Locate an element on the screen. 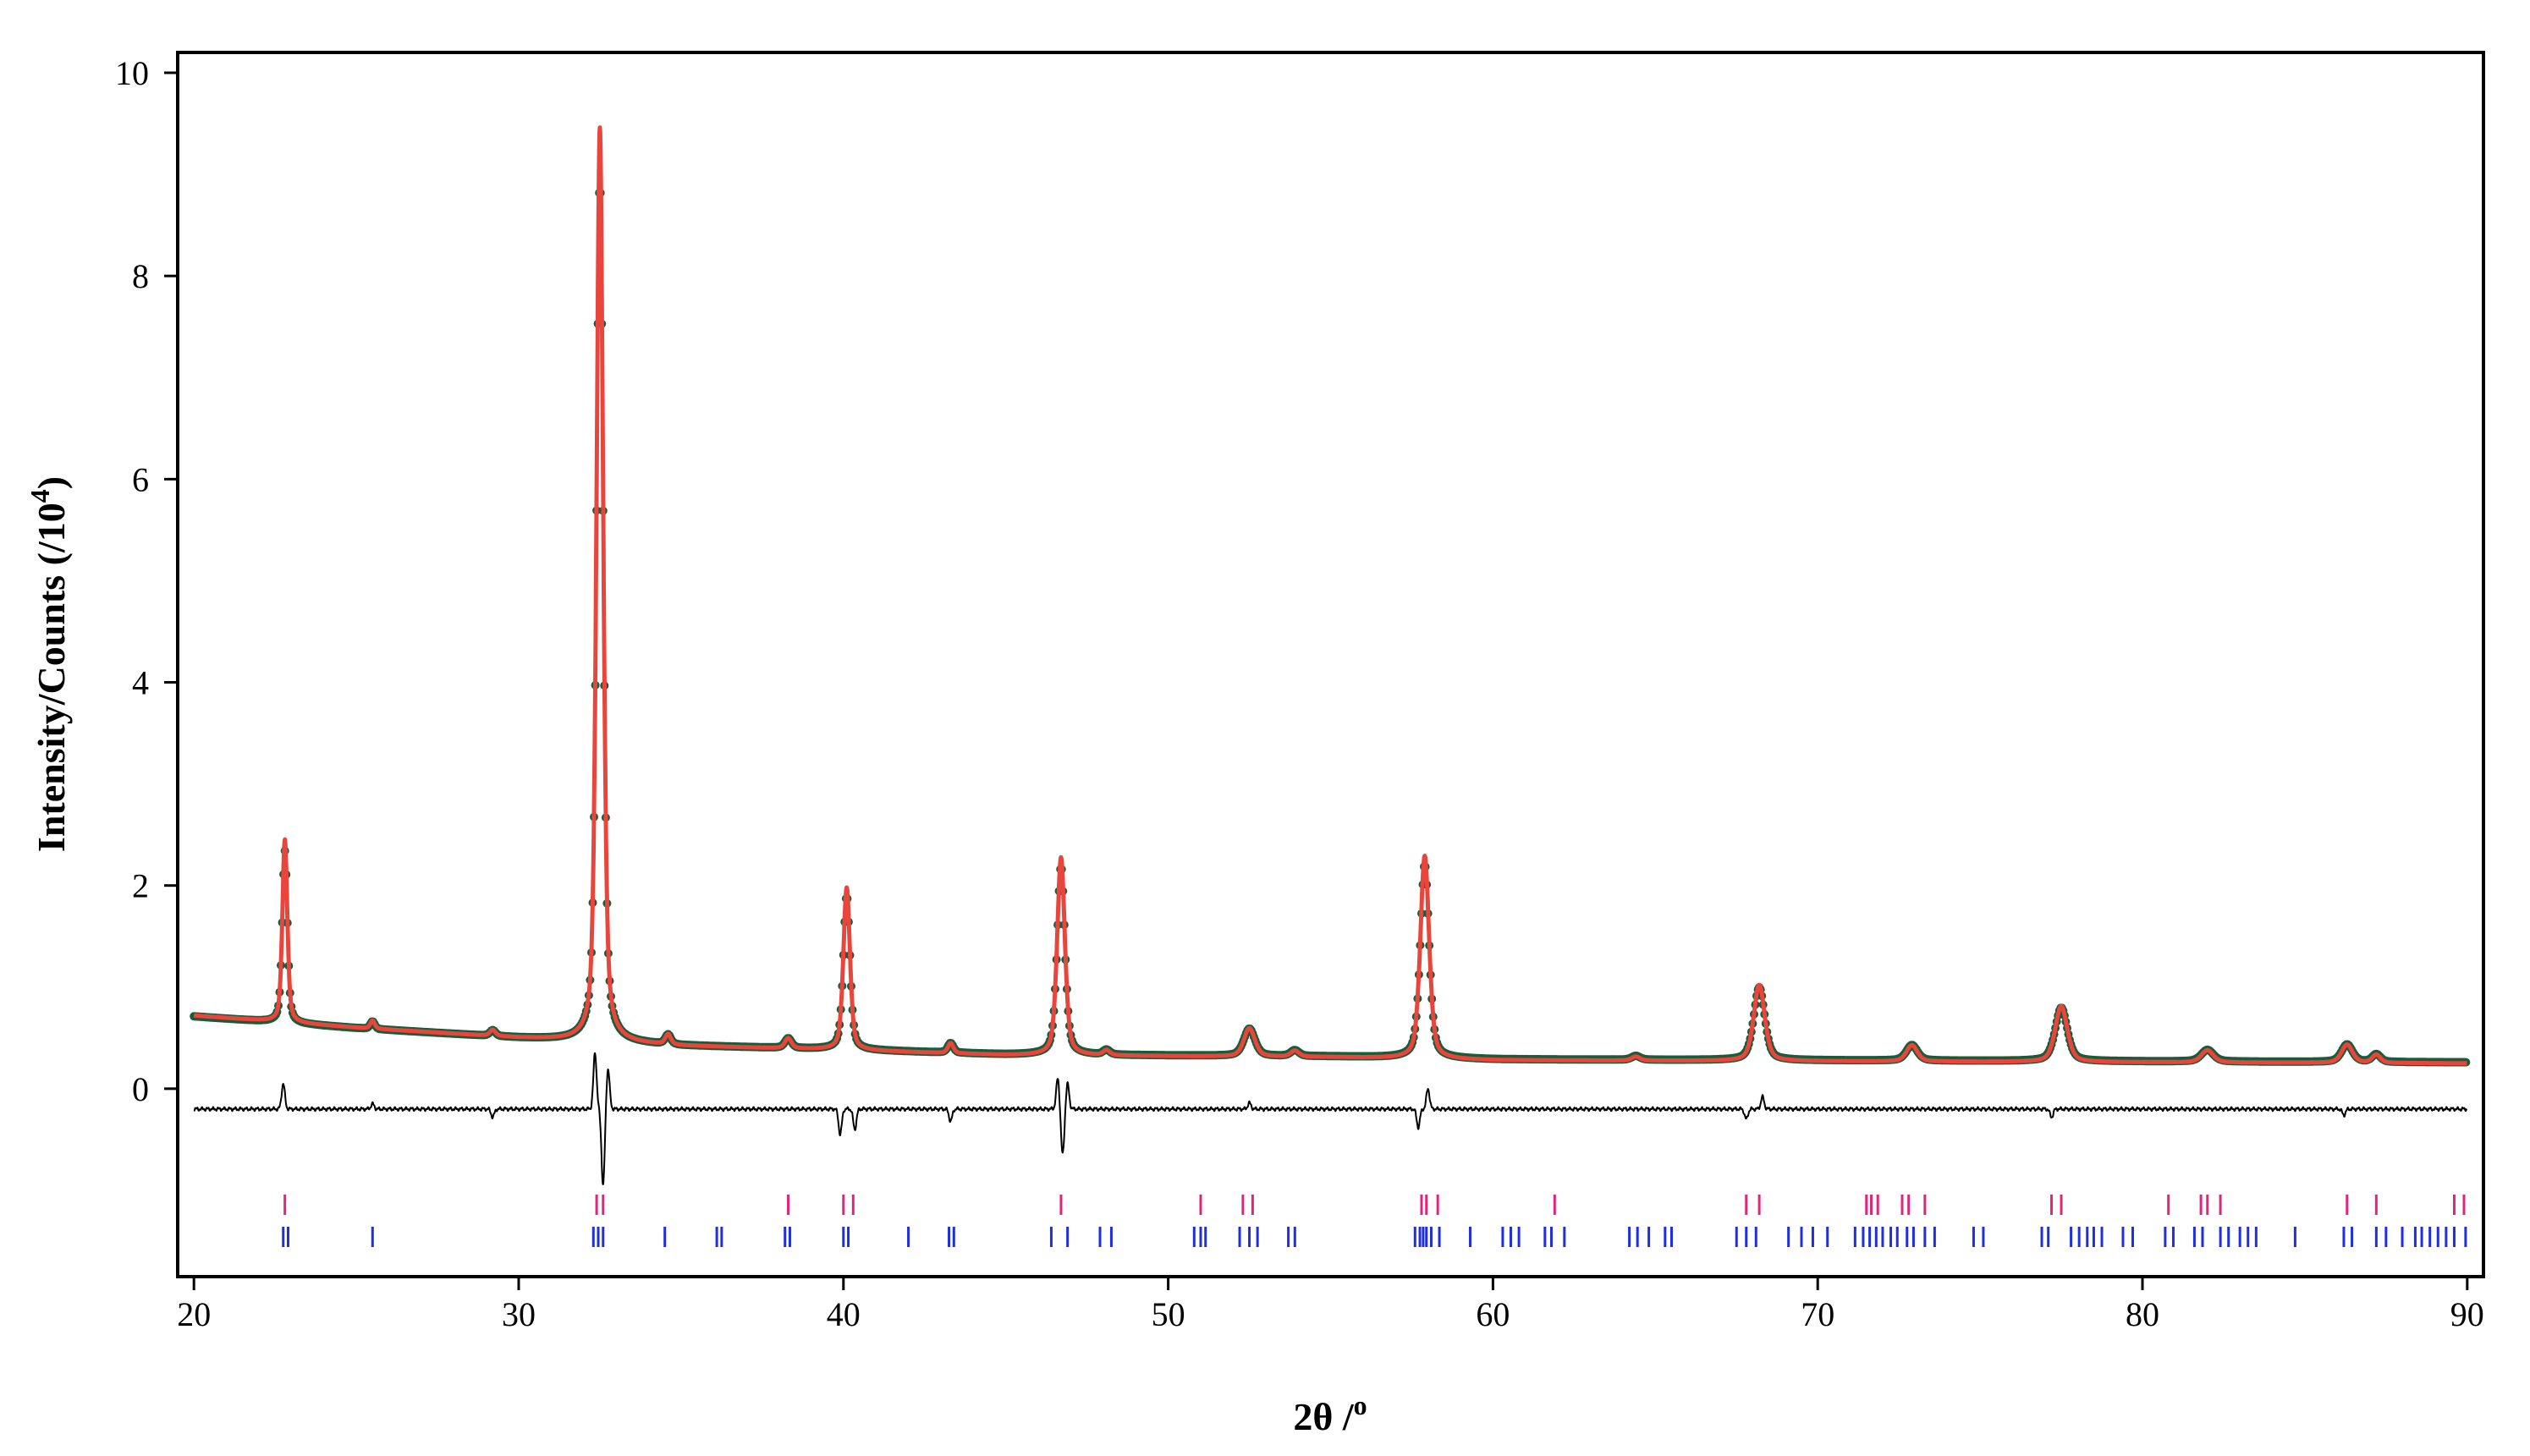 The height and width of the screenshot is (1456, 2530). x-tick-label: 20 is located at coordinates (194, 1314).